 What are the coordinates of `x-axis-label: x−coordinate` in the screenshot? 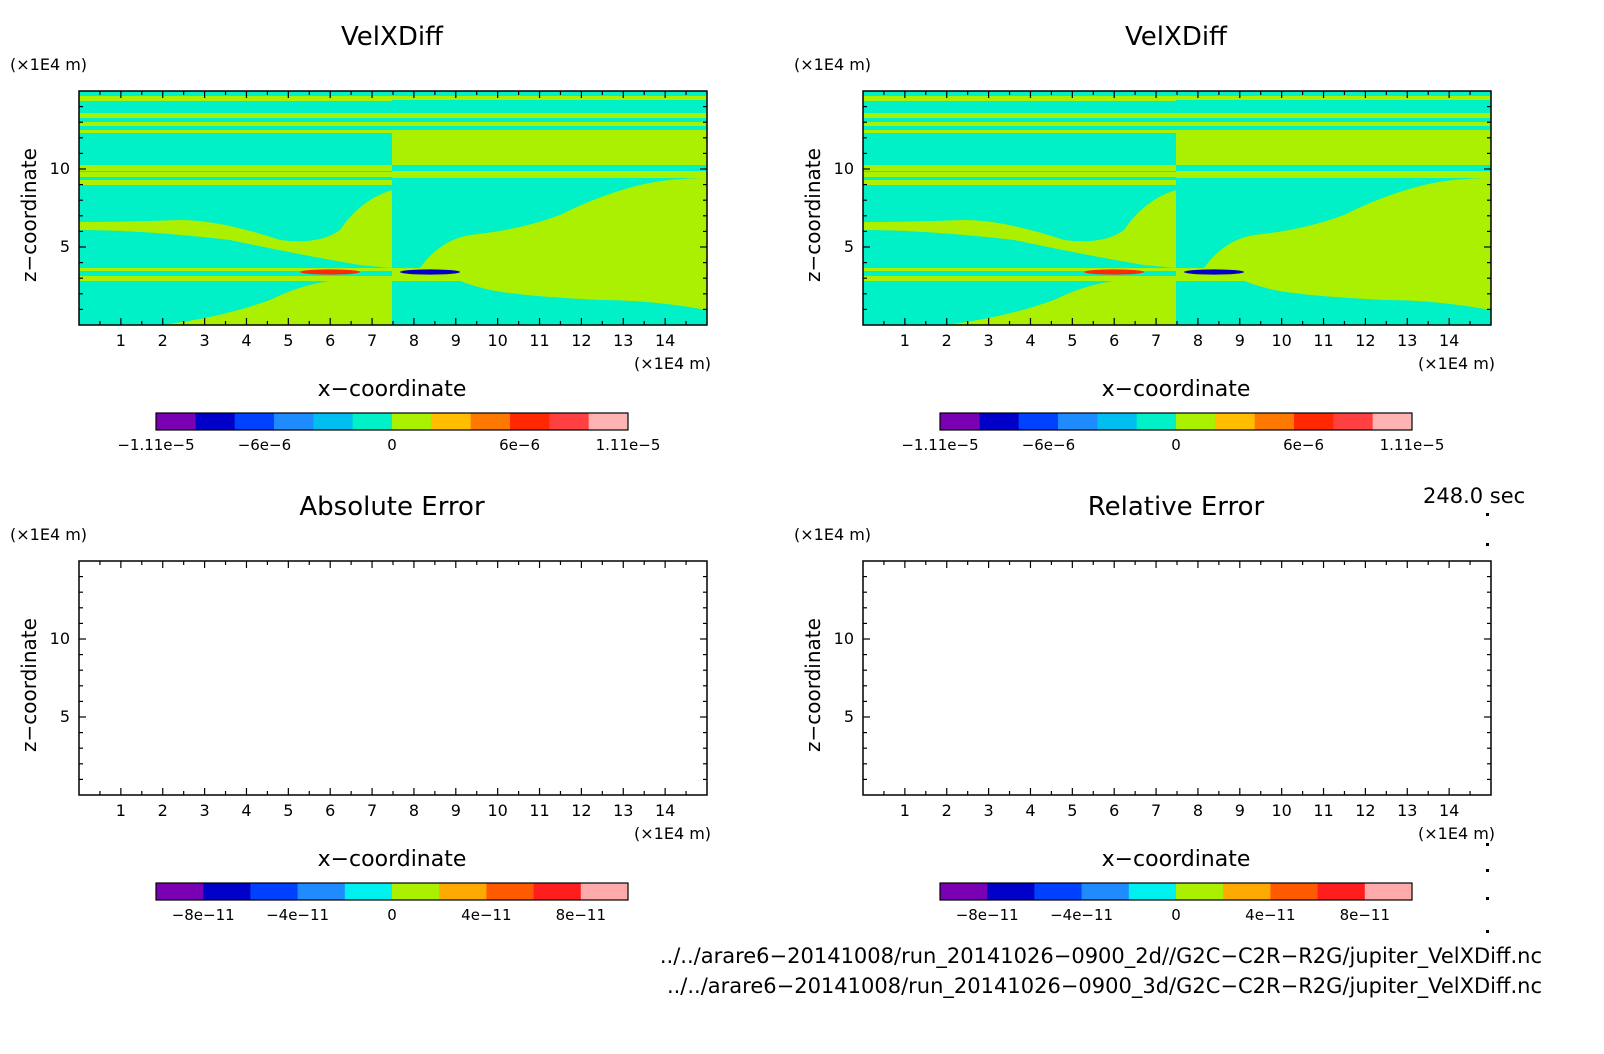 It's located at (392, 389).